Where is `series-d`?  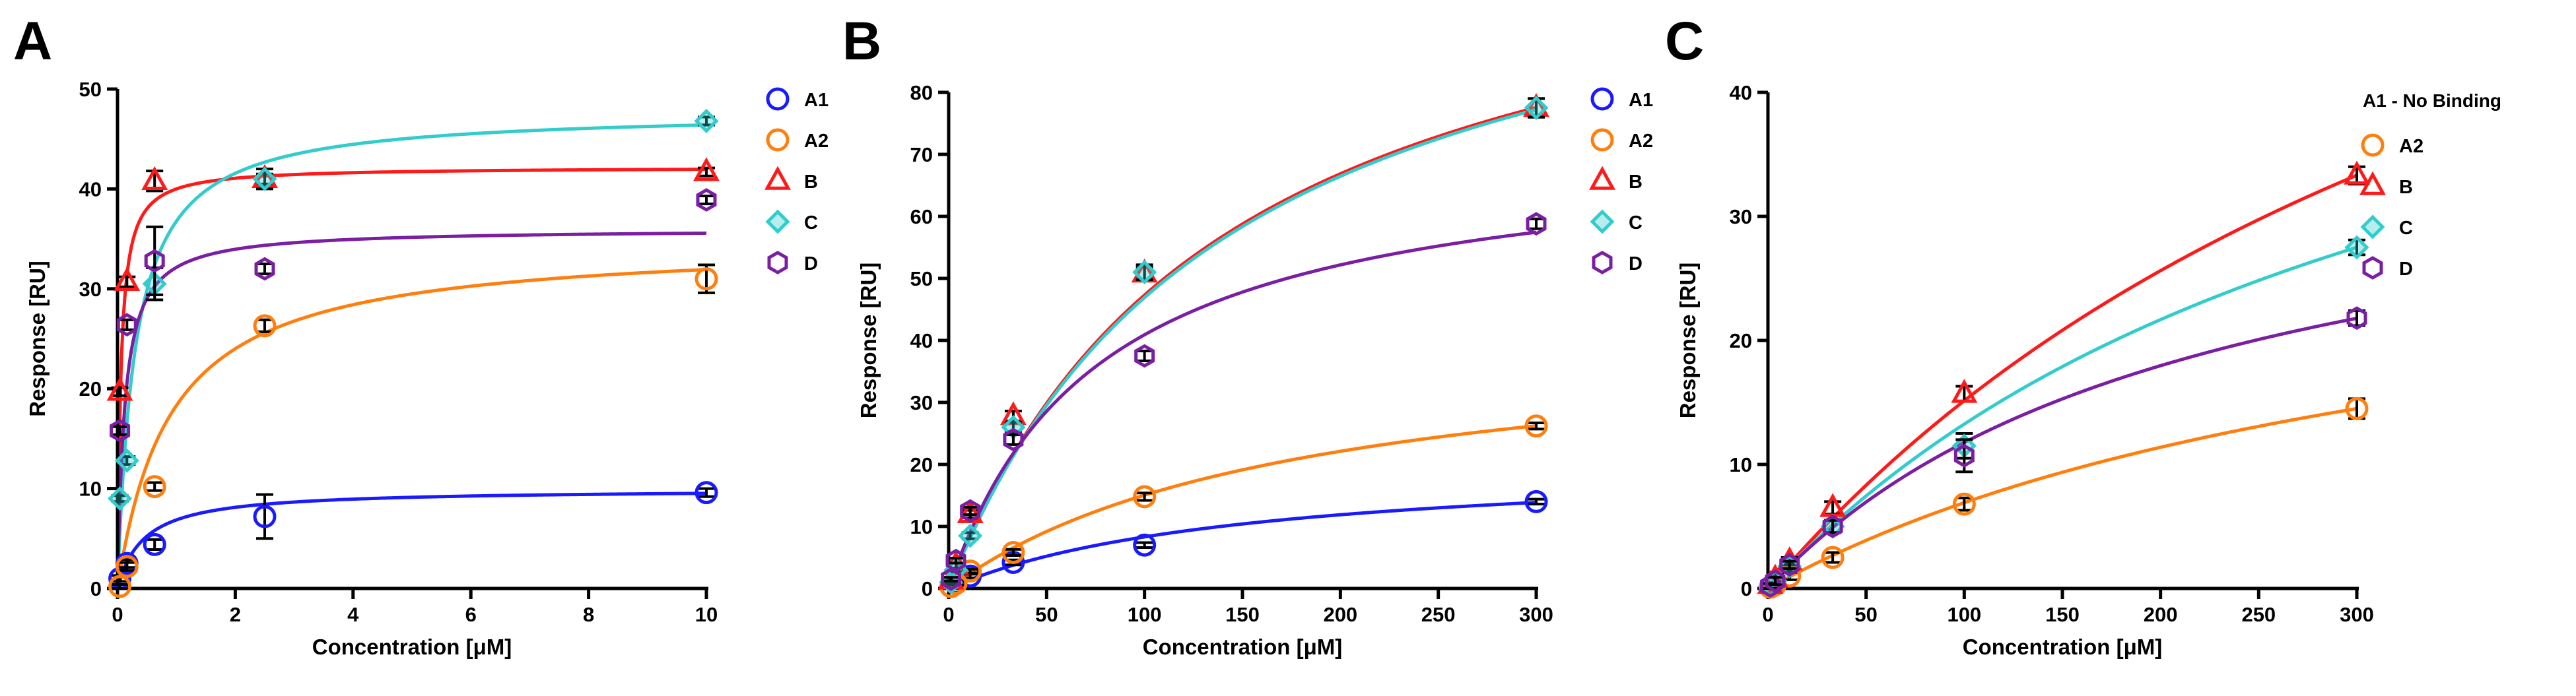
series-d is located at coordinates (413, 315).